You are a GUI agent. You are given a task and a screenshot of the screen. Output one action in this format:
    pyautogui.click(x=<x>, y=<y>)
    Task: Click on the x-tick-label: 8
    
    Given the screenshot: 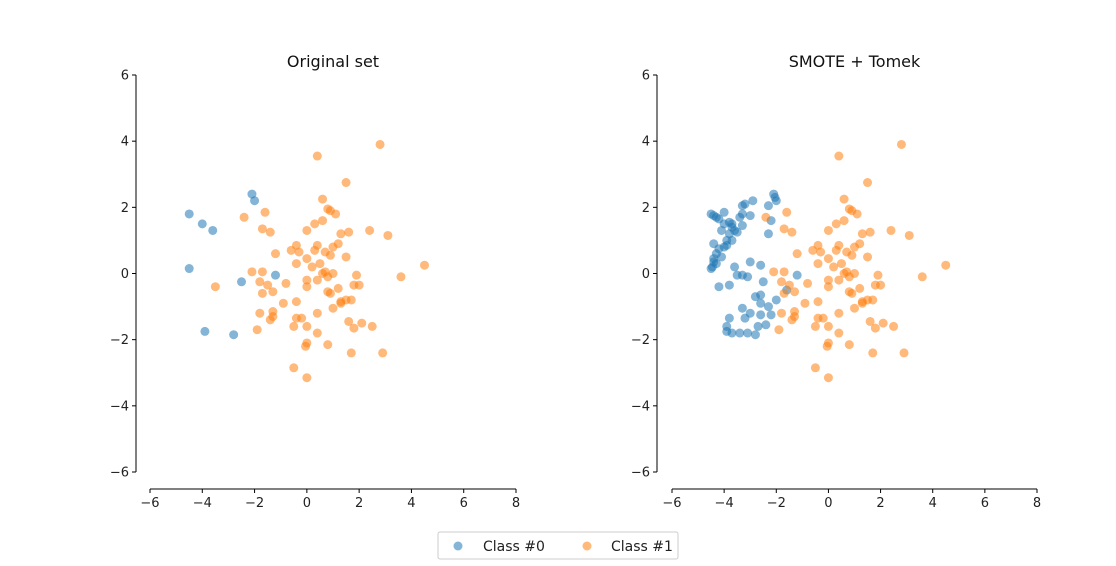 What is the action you would take?
    pyautogui.click(x=516, y=503)
    